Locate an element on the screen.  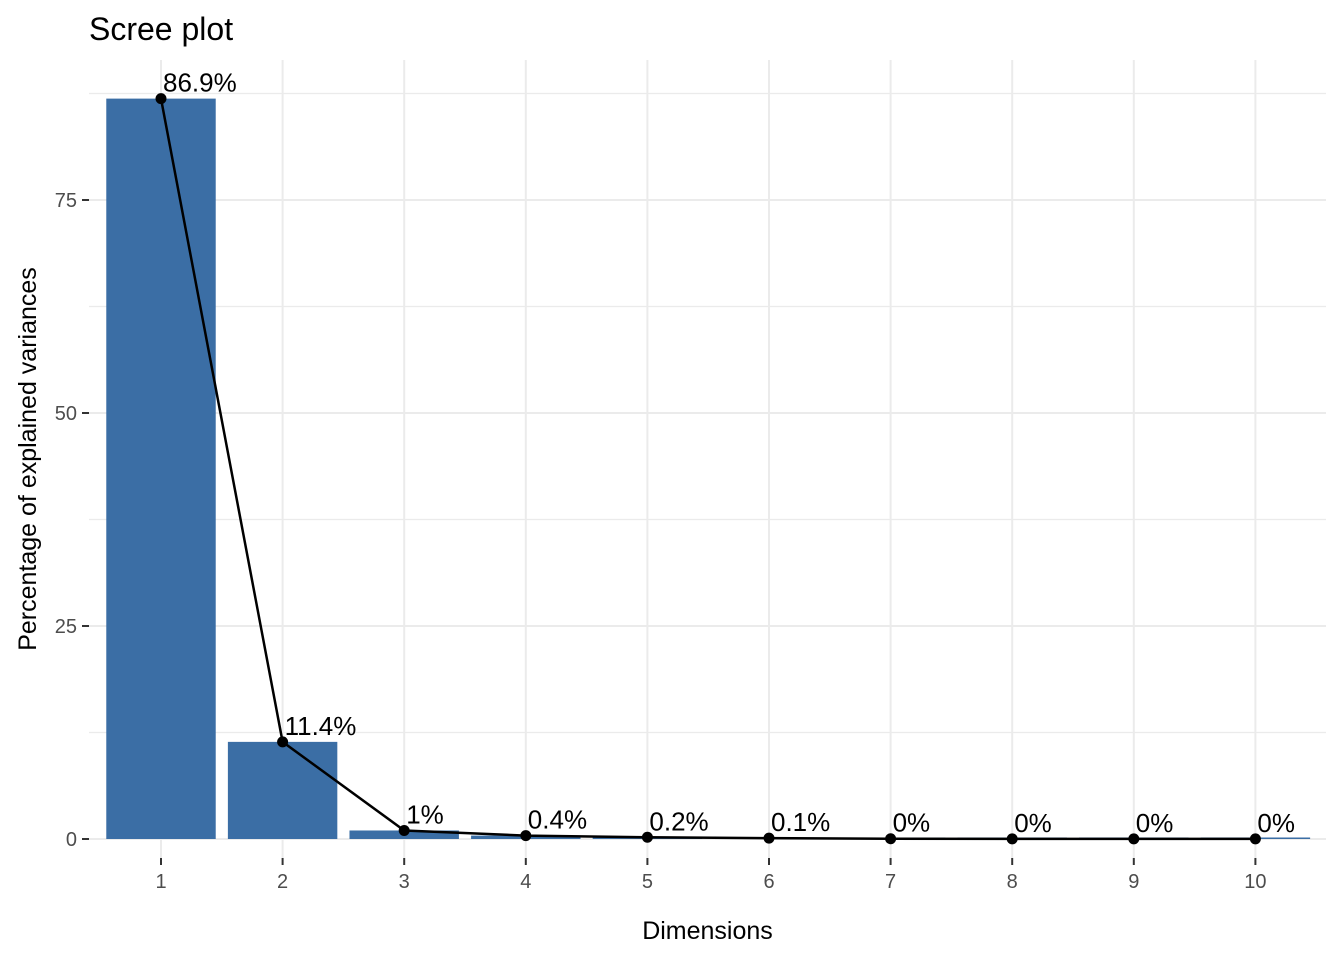
data-label-9: 0% is located at coordinates (1155, 823).